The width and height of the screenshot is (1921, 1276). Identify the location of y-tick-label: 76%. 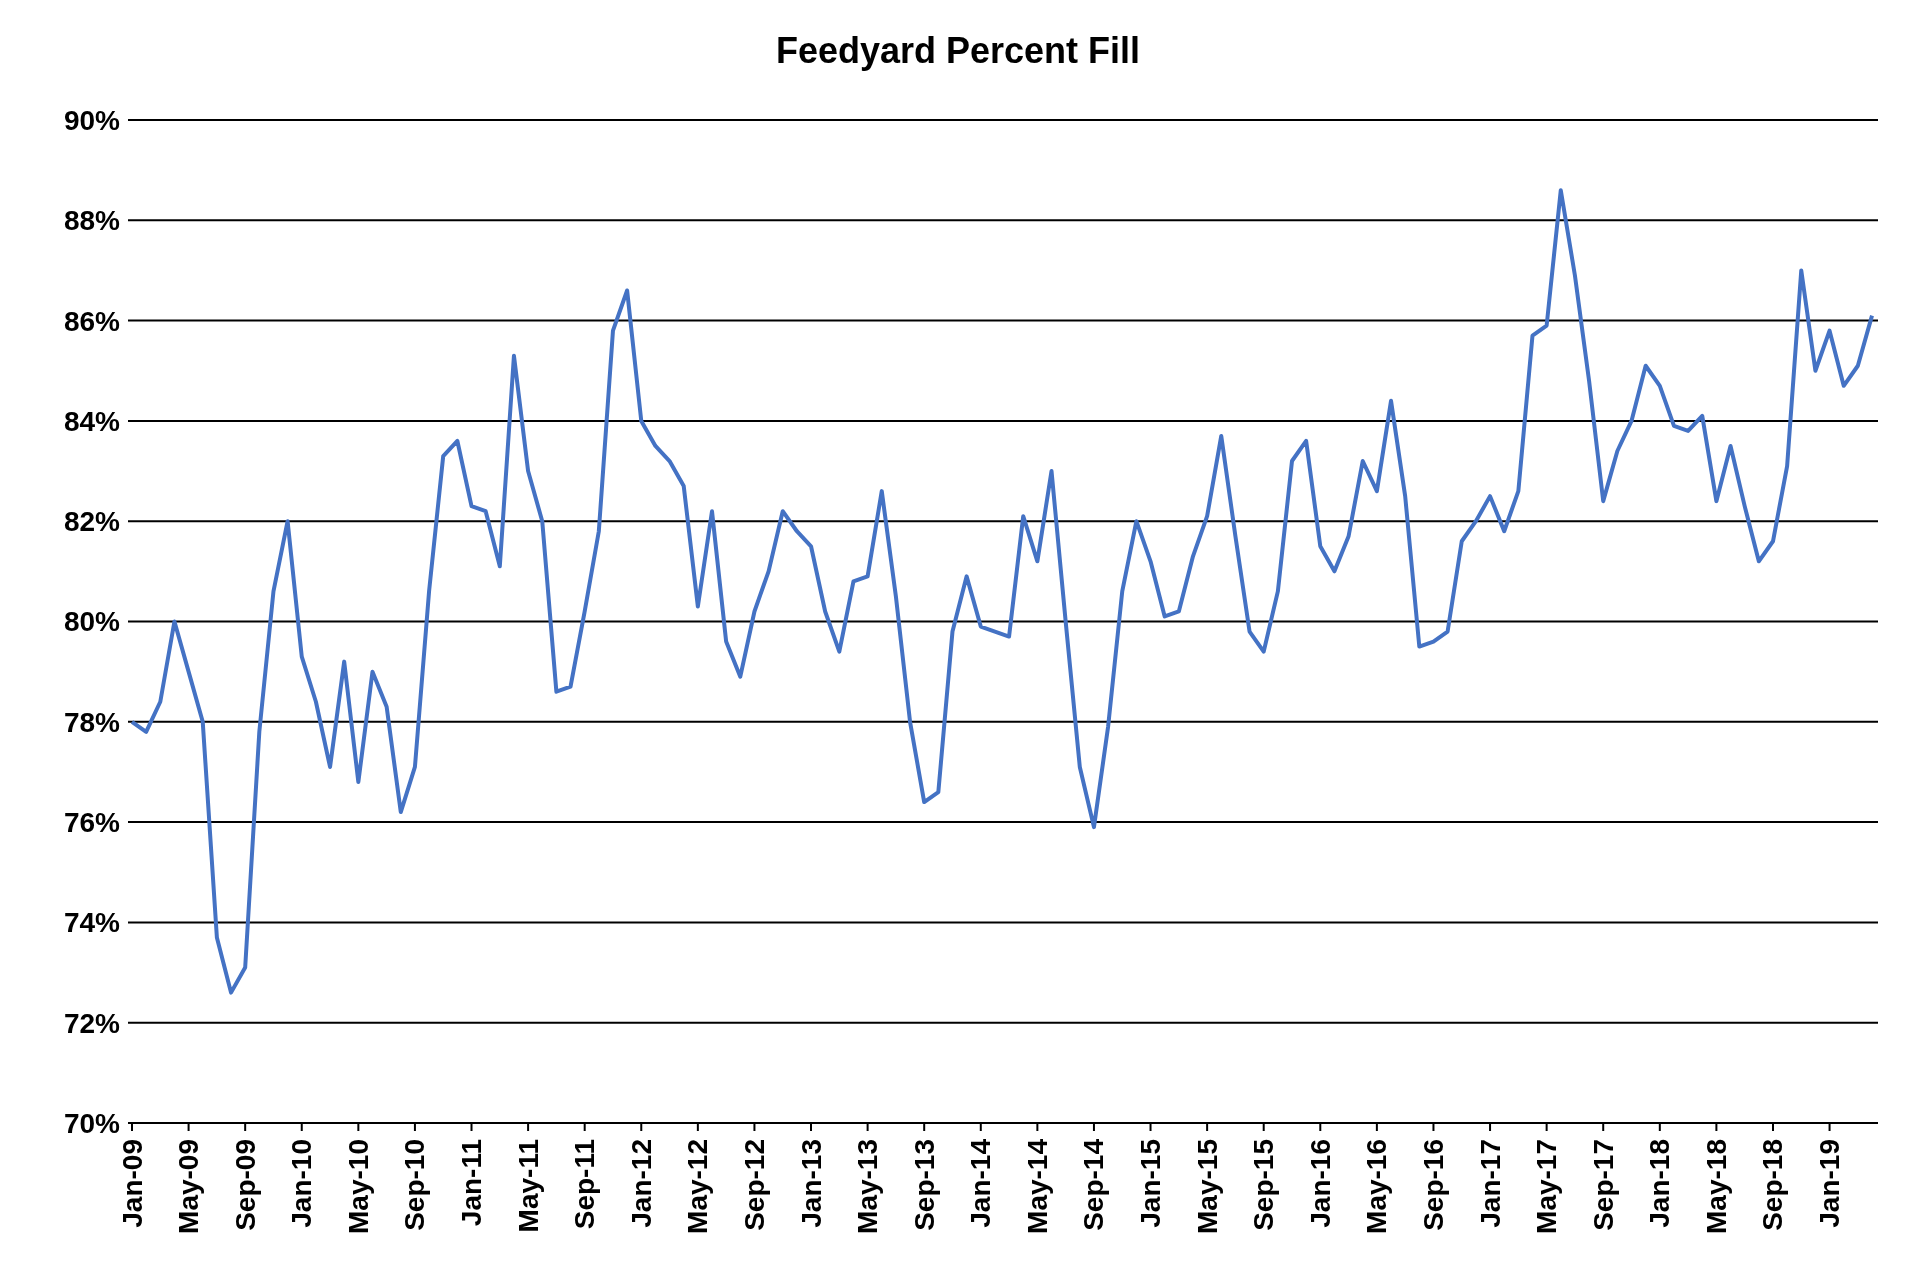
(92, 823).